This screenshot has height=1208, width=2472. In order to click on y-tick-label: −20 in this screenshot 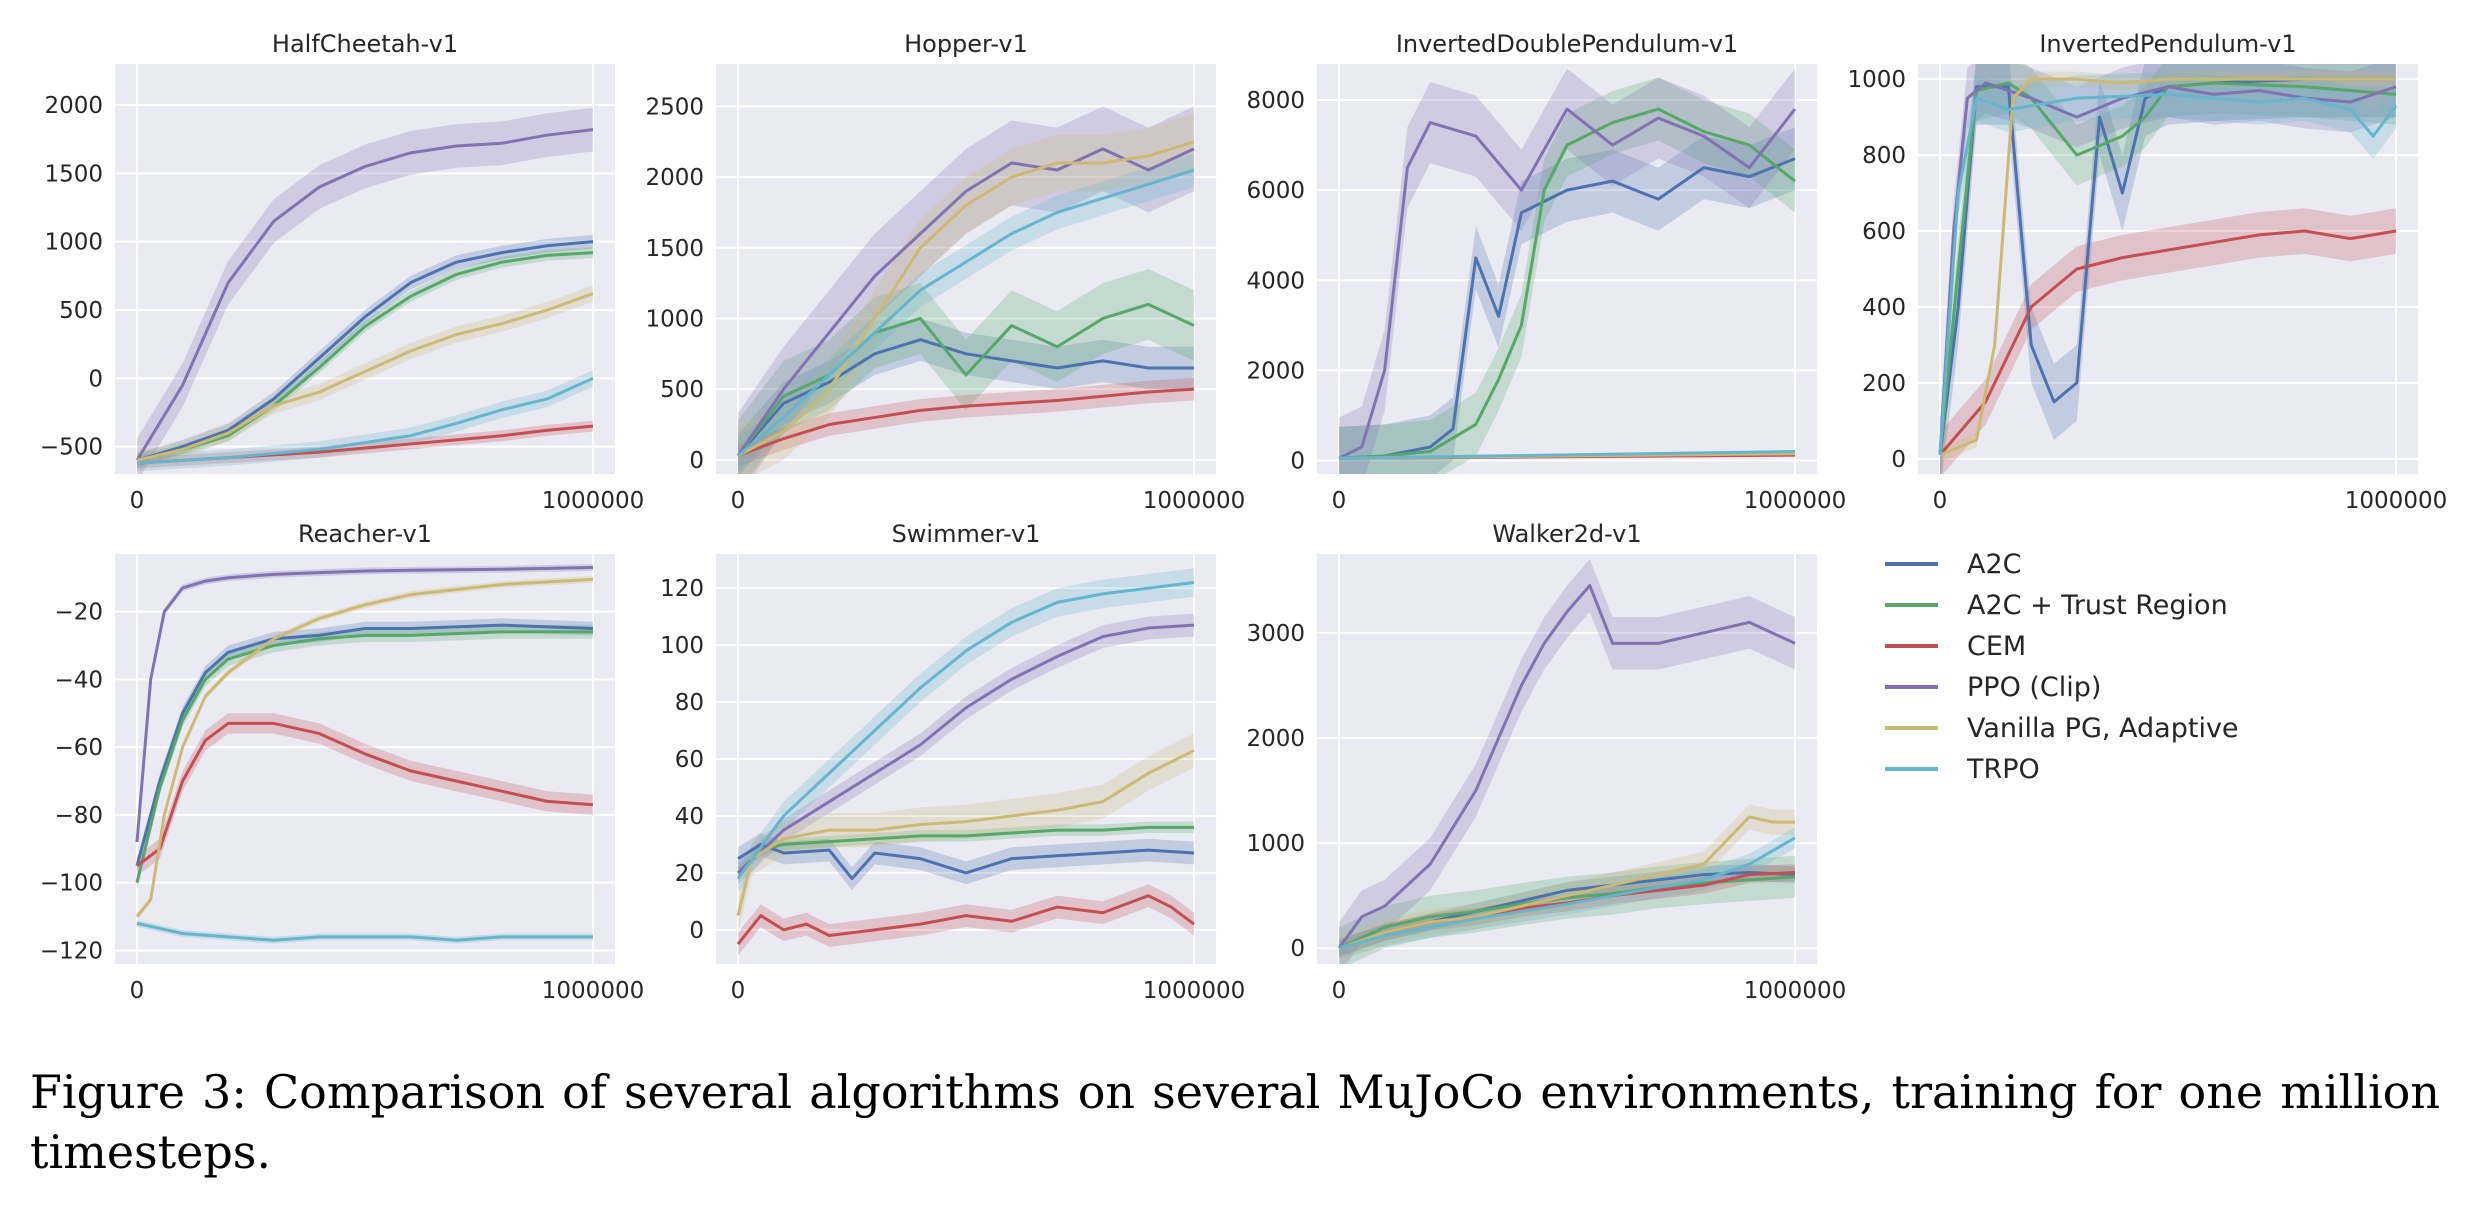, I will do `click(78, 613)`.